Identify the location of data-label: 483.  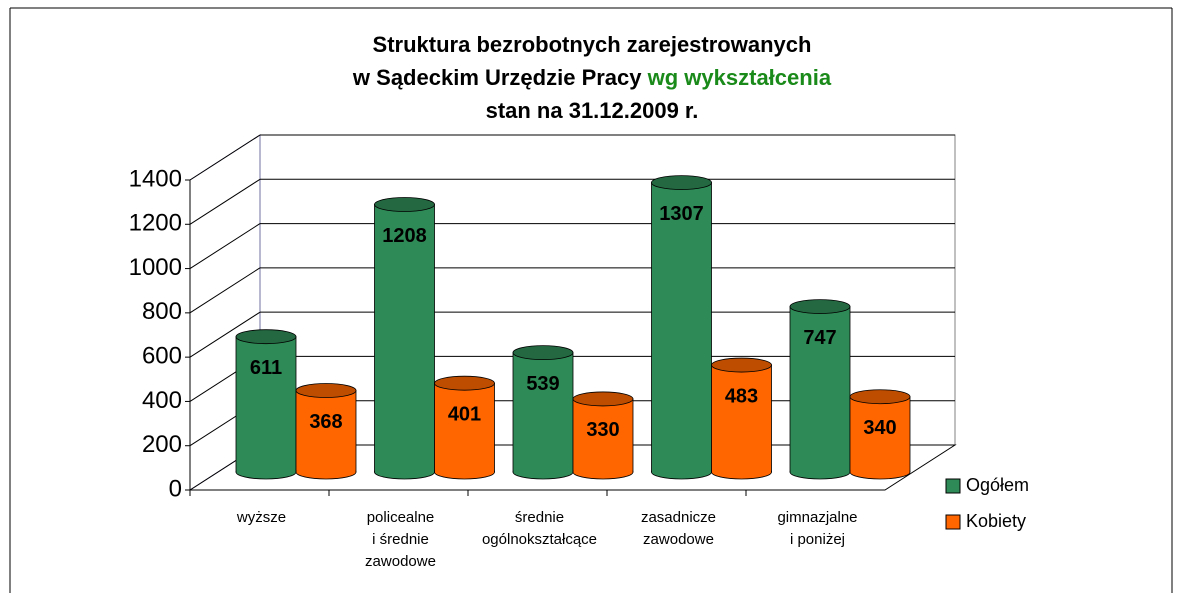
(741, 396).